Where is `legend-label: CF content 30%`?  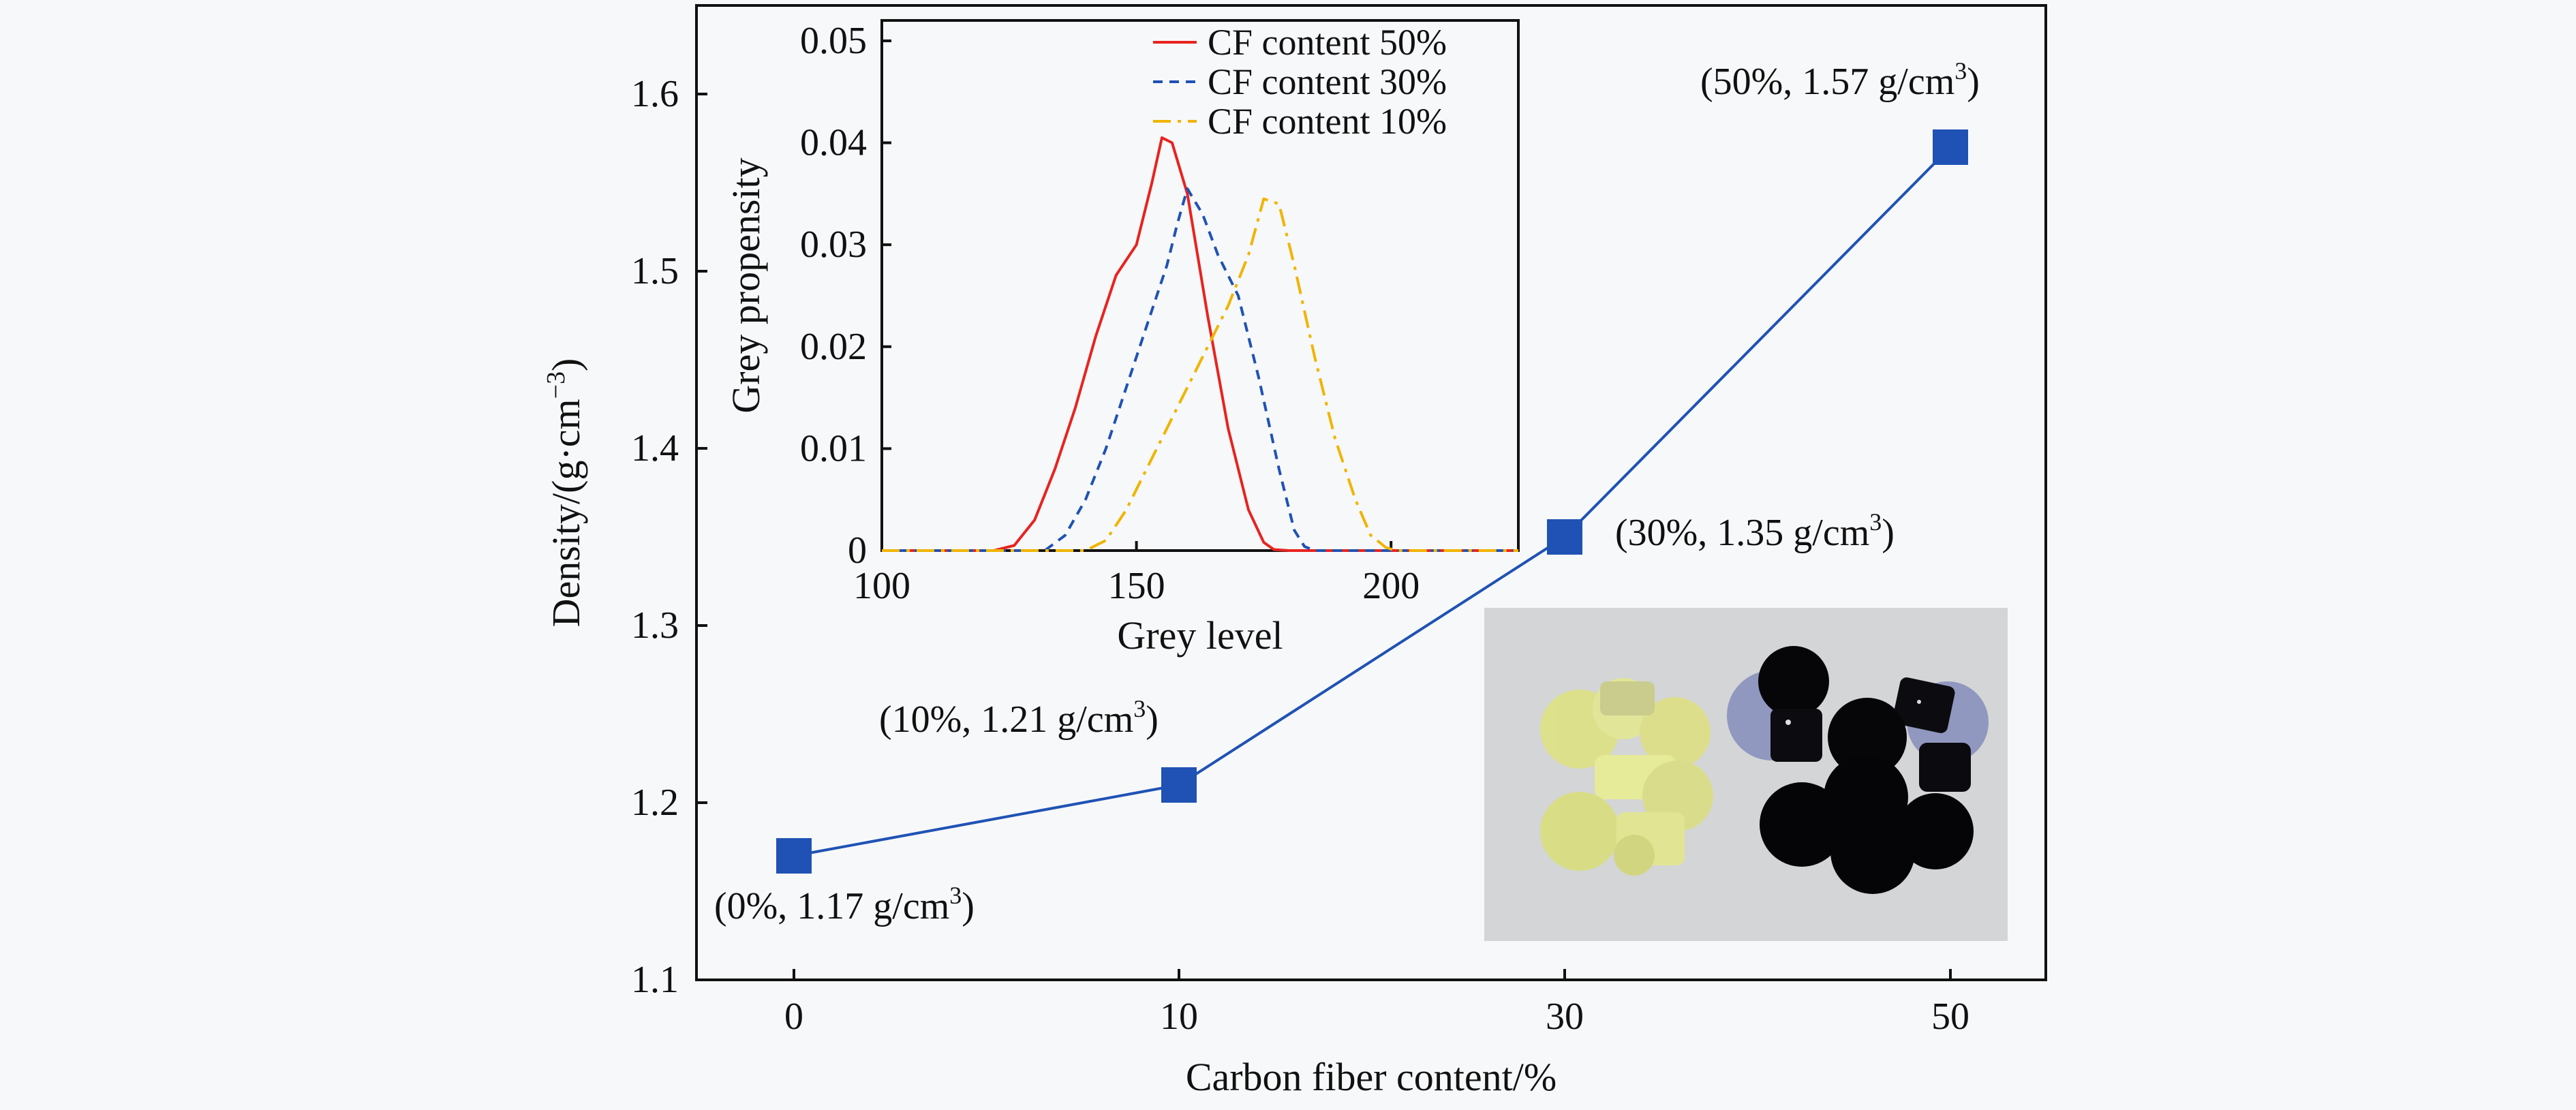 legend-label: CF content 30% is located at coordinates (1327, 82).